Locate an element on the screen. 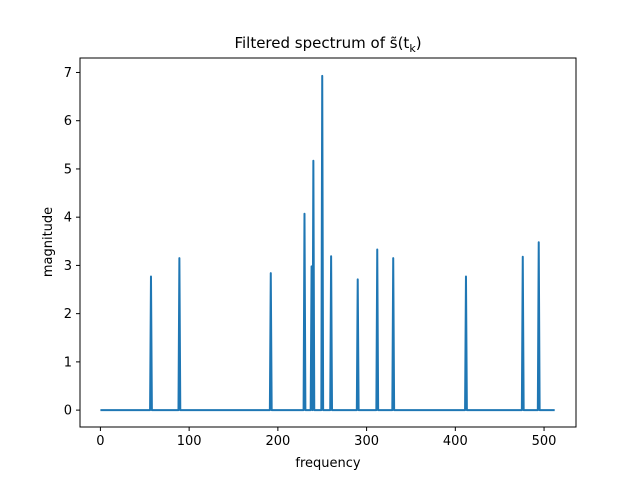  chart-title: Filtered spectrum of s̃(tk) is located at coordinates (327, 44).